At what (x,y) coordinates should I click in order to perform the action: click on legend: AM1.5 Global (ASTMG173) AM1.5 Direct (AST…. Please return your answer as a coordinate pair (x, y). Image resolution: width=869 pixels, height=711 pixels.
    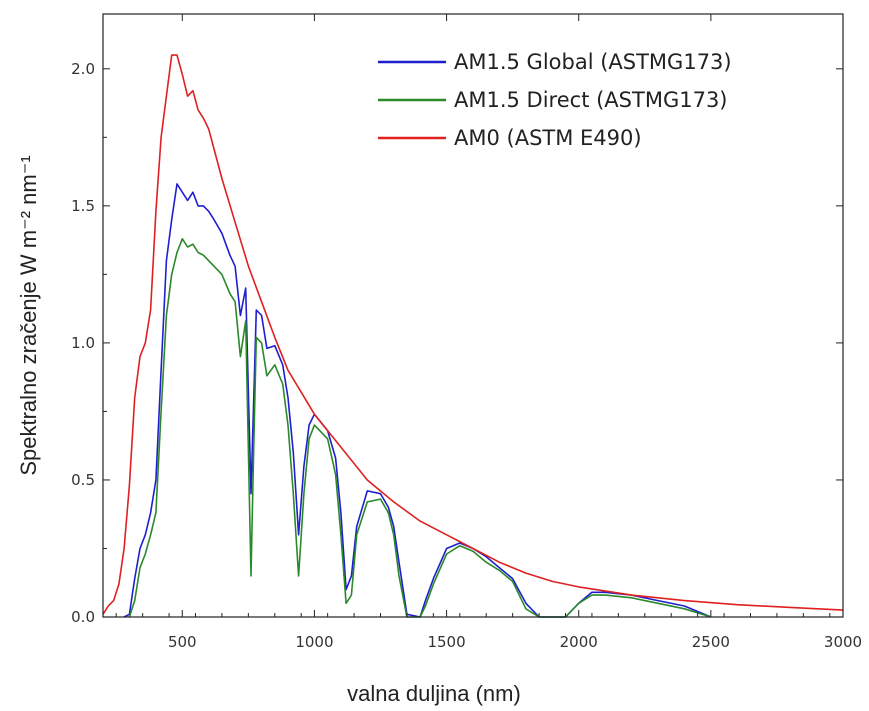
    Looking at the image, I should click on (555, 100).